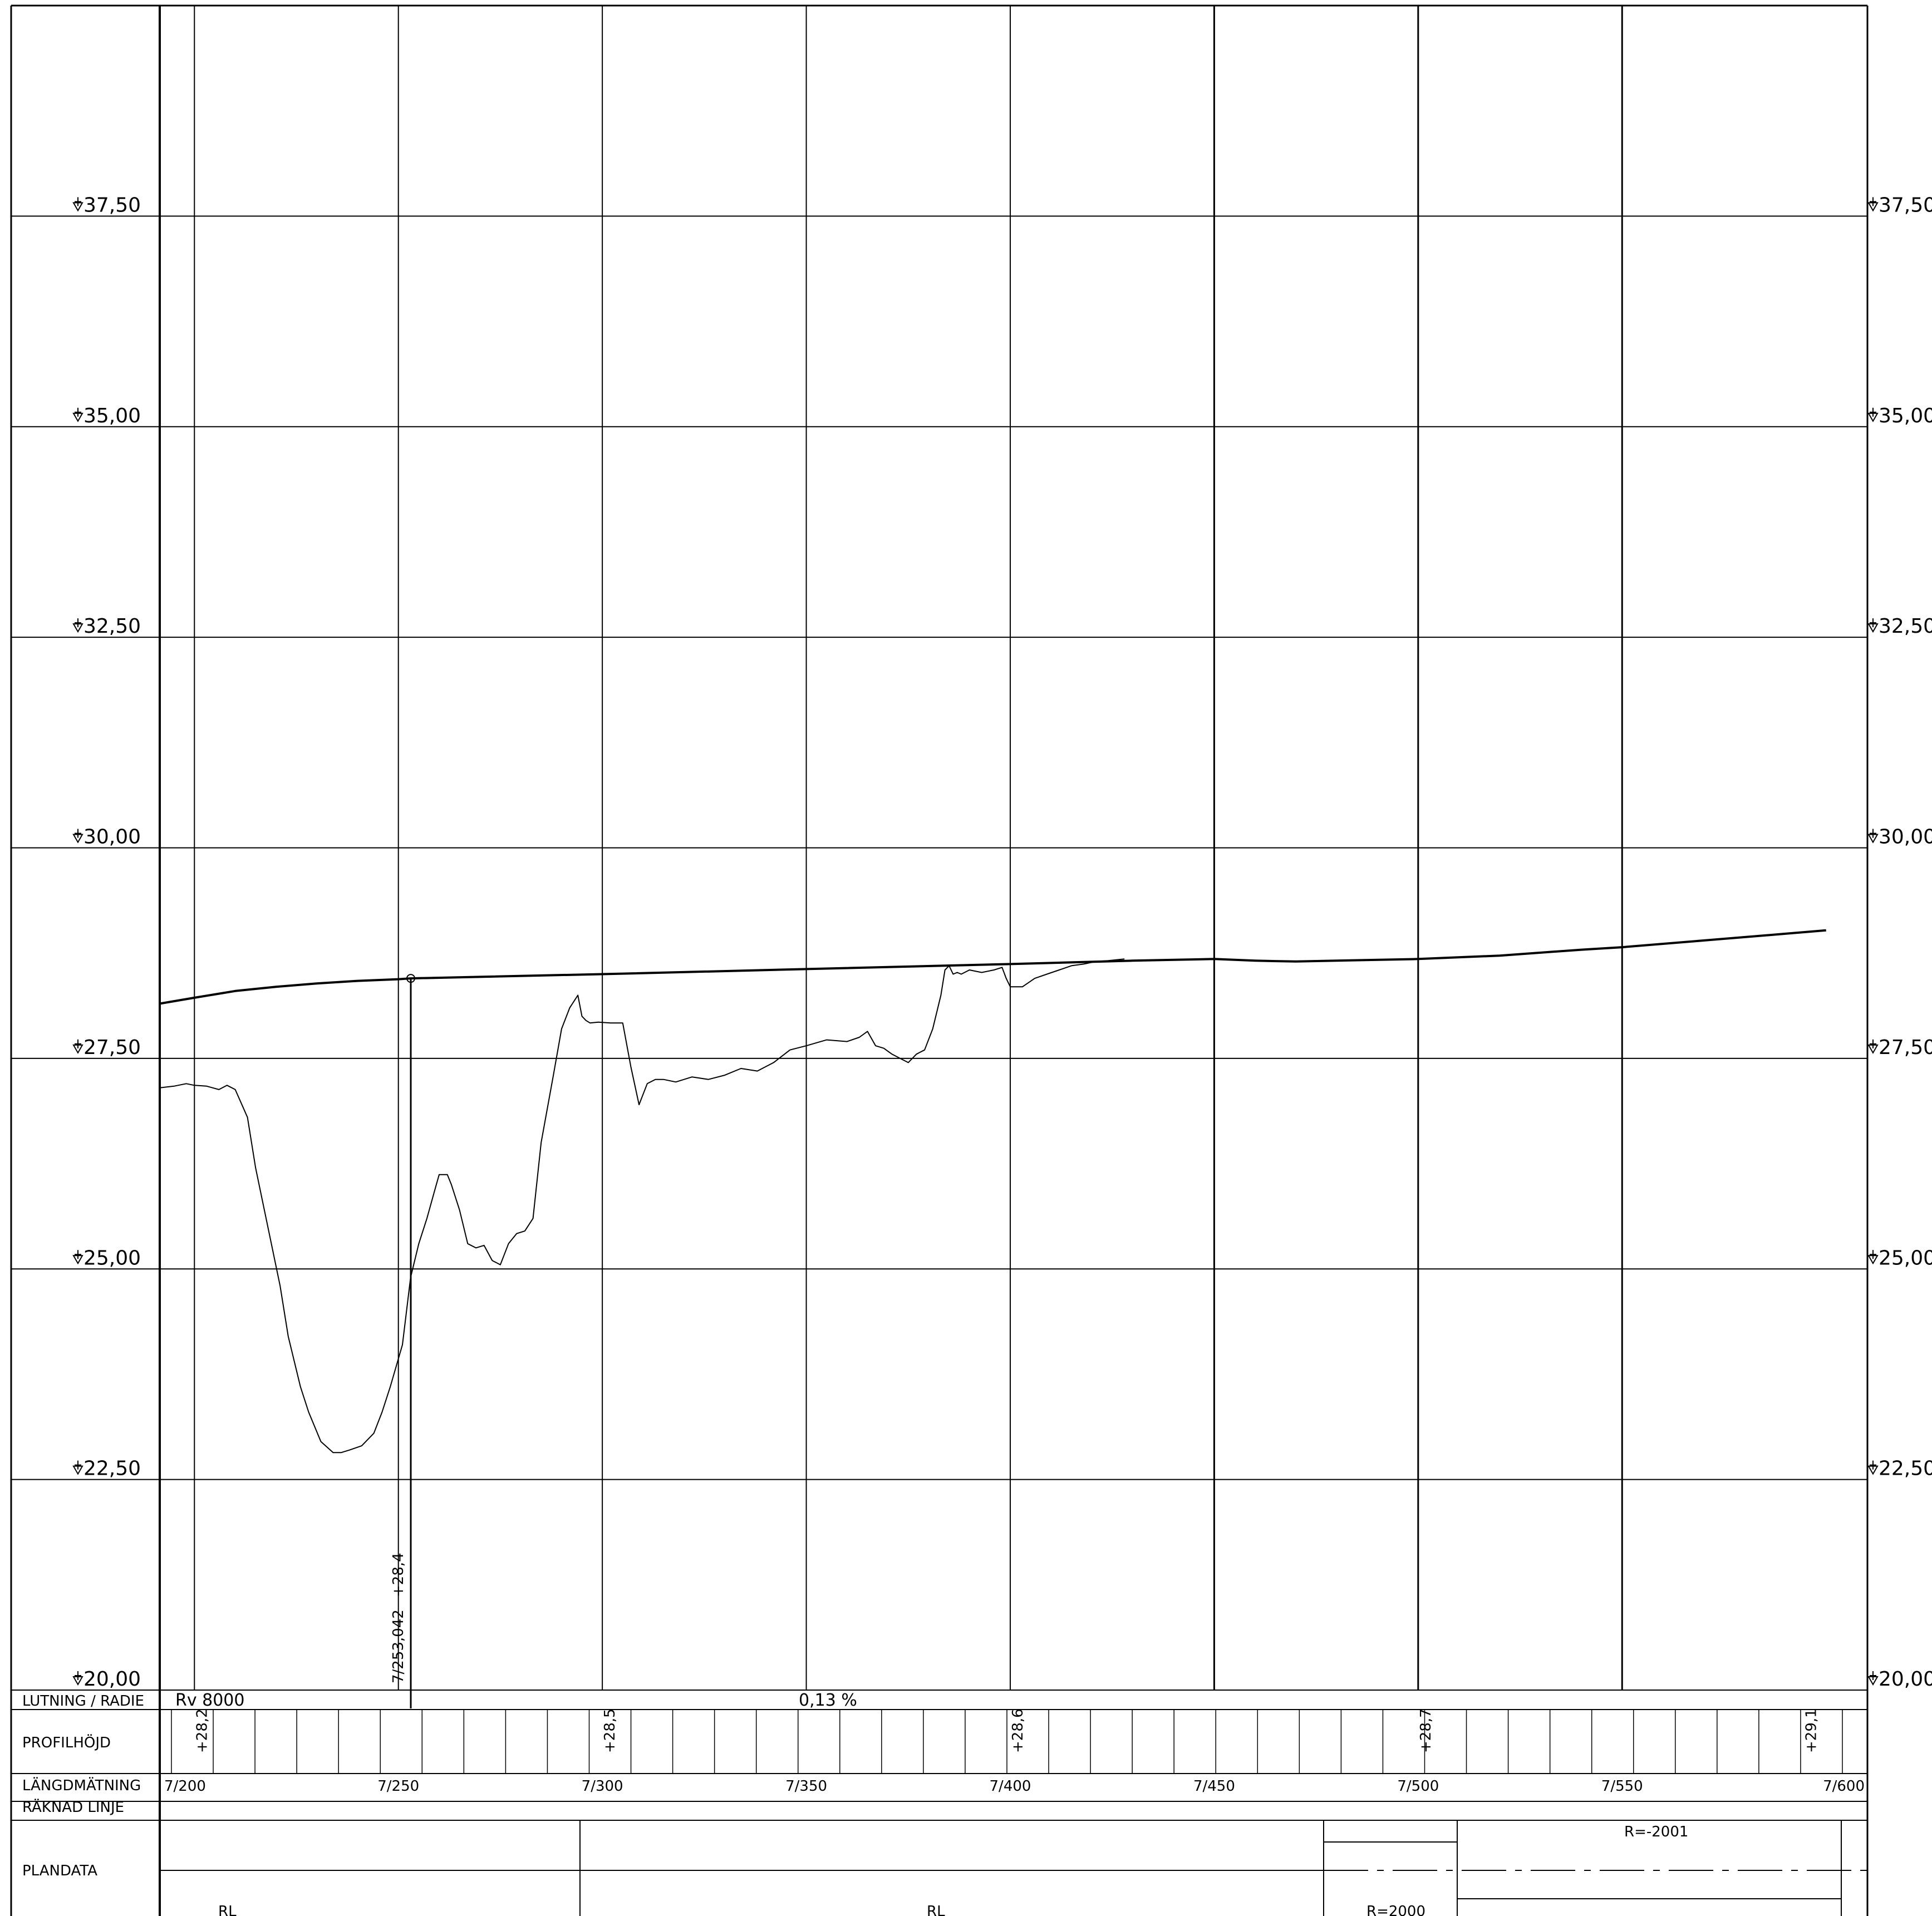 Image resolution: width=1932 pixels, height=1916 pixels. I want to click on station-label: 7/450, so click(1214, 1786).